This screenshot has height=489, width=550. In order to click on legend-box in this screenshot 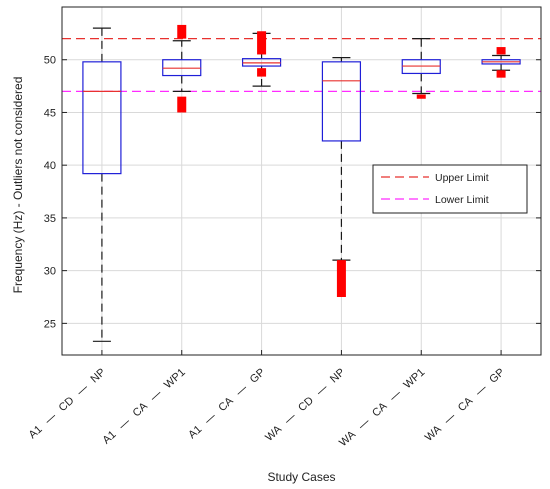, I will do `click(450, 189)`.